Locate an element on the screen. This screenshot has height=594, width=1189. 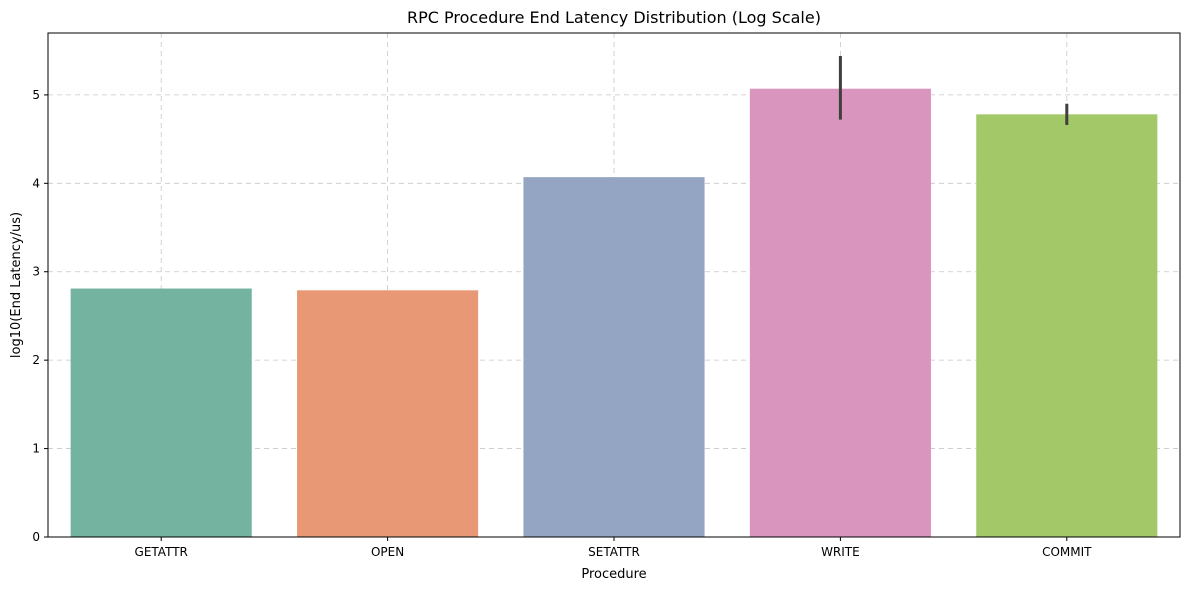
bar-getattr is located at coordinates (161, 412).